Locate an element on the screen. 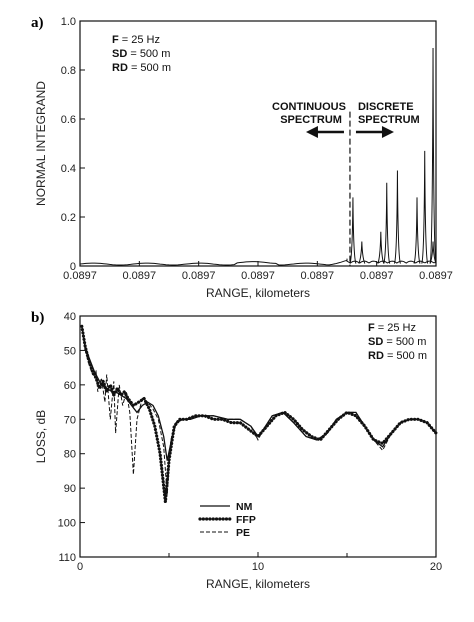  x-tick-label-b: 0 is located at coordinates (80, 567).